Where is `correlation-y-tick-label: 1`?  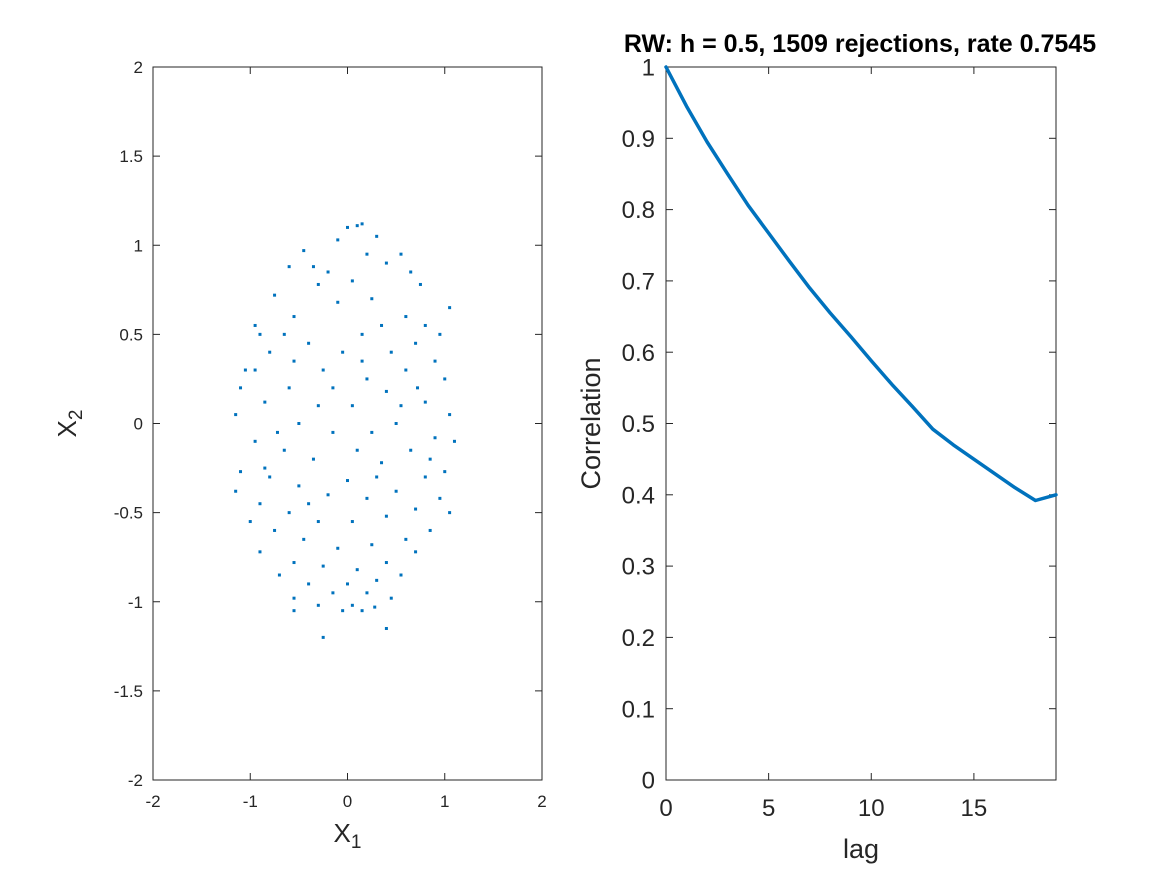
correlation-y-tick-label: 1 is located at coordinates (648, 68).